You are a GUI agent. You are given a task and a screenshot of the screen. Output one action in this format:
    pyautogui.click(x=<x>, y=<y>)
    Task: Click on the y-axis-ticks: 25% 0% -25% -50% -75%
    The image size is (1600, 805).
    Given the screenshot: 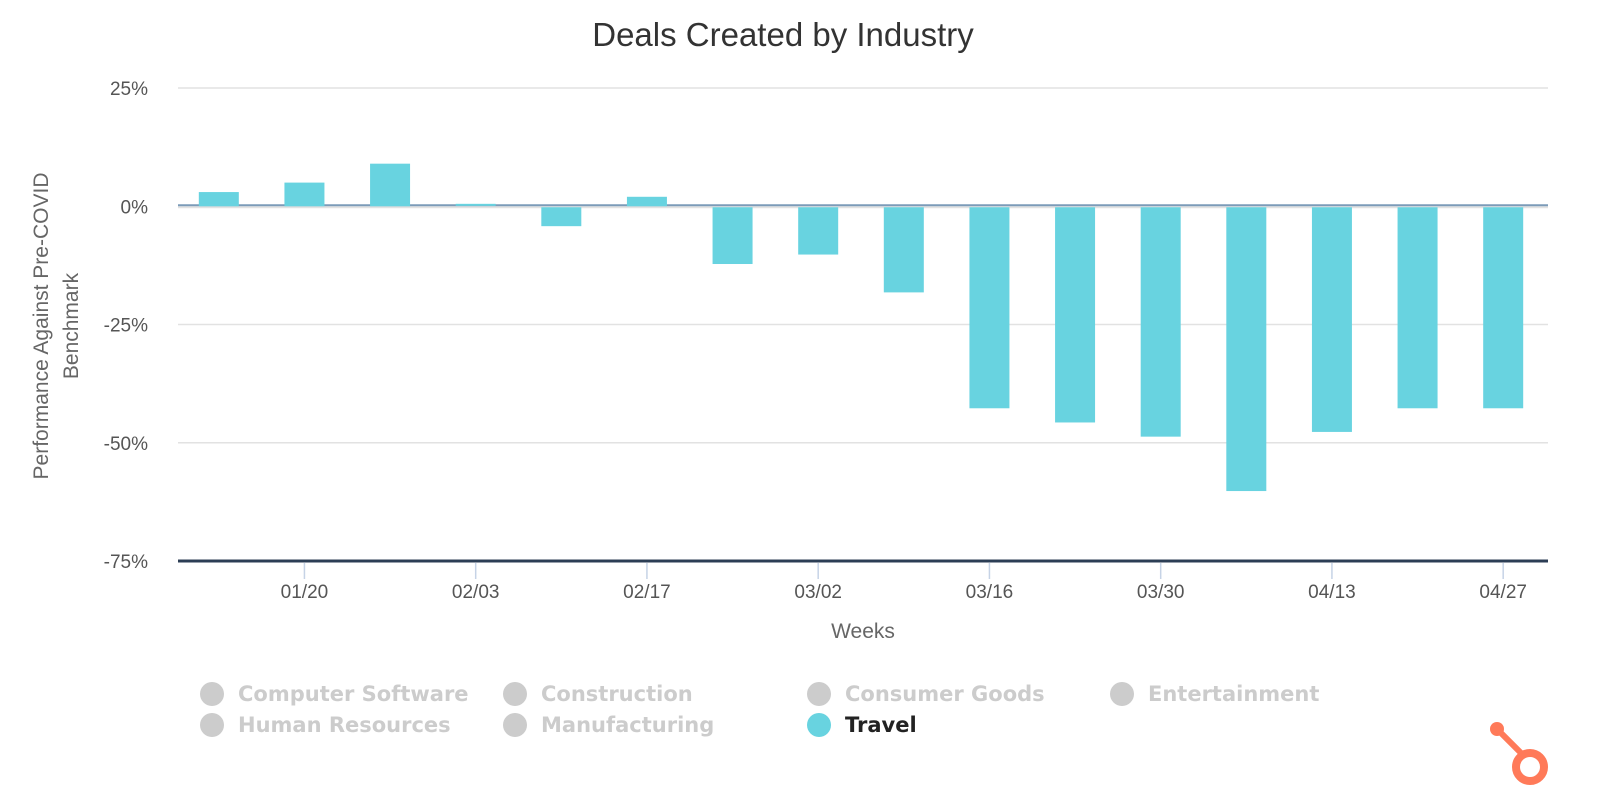 What is the action you would take?
    pyautogui.click(x=126, y=326)
    